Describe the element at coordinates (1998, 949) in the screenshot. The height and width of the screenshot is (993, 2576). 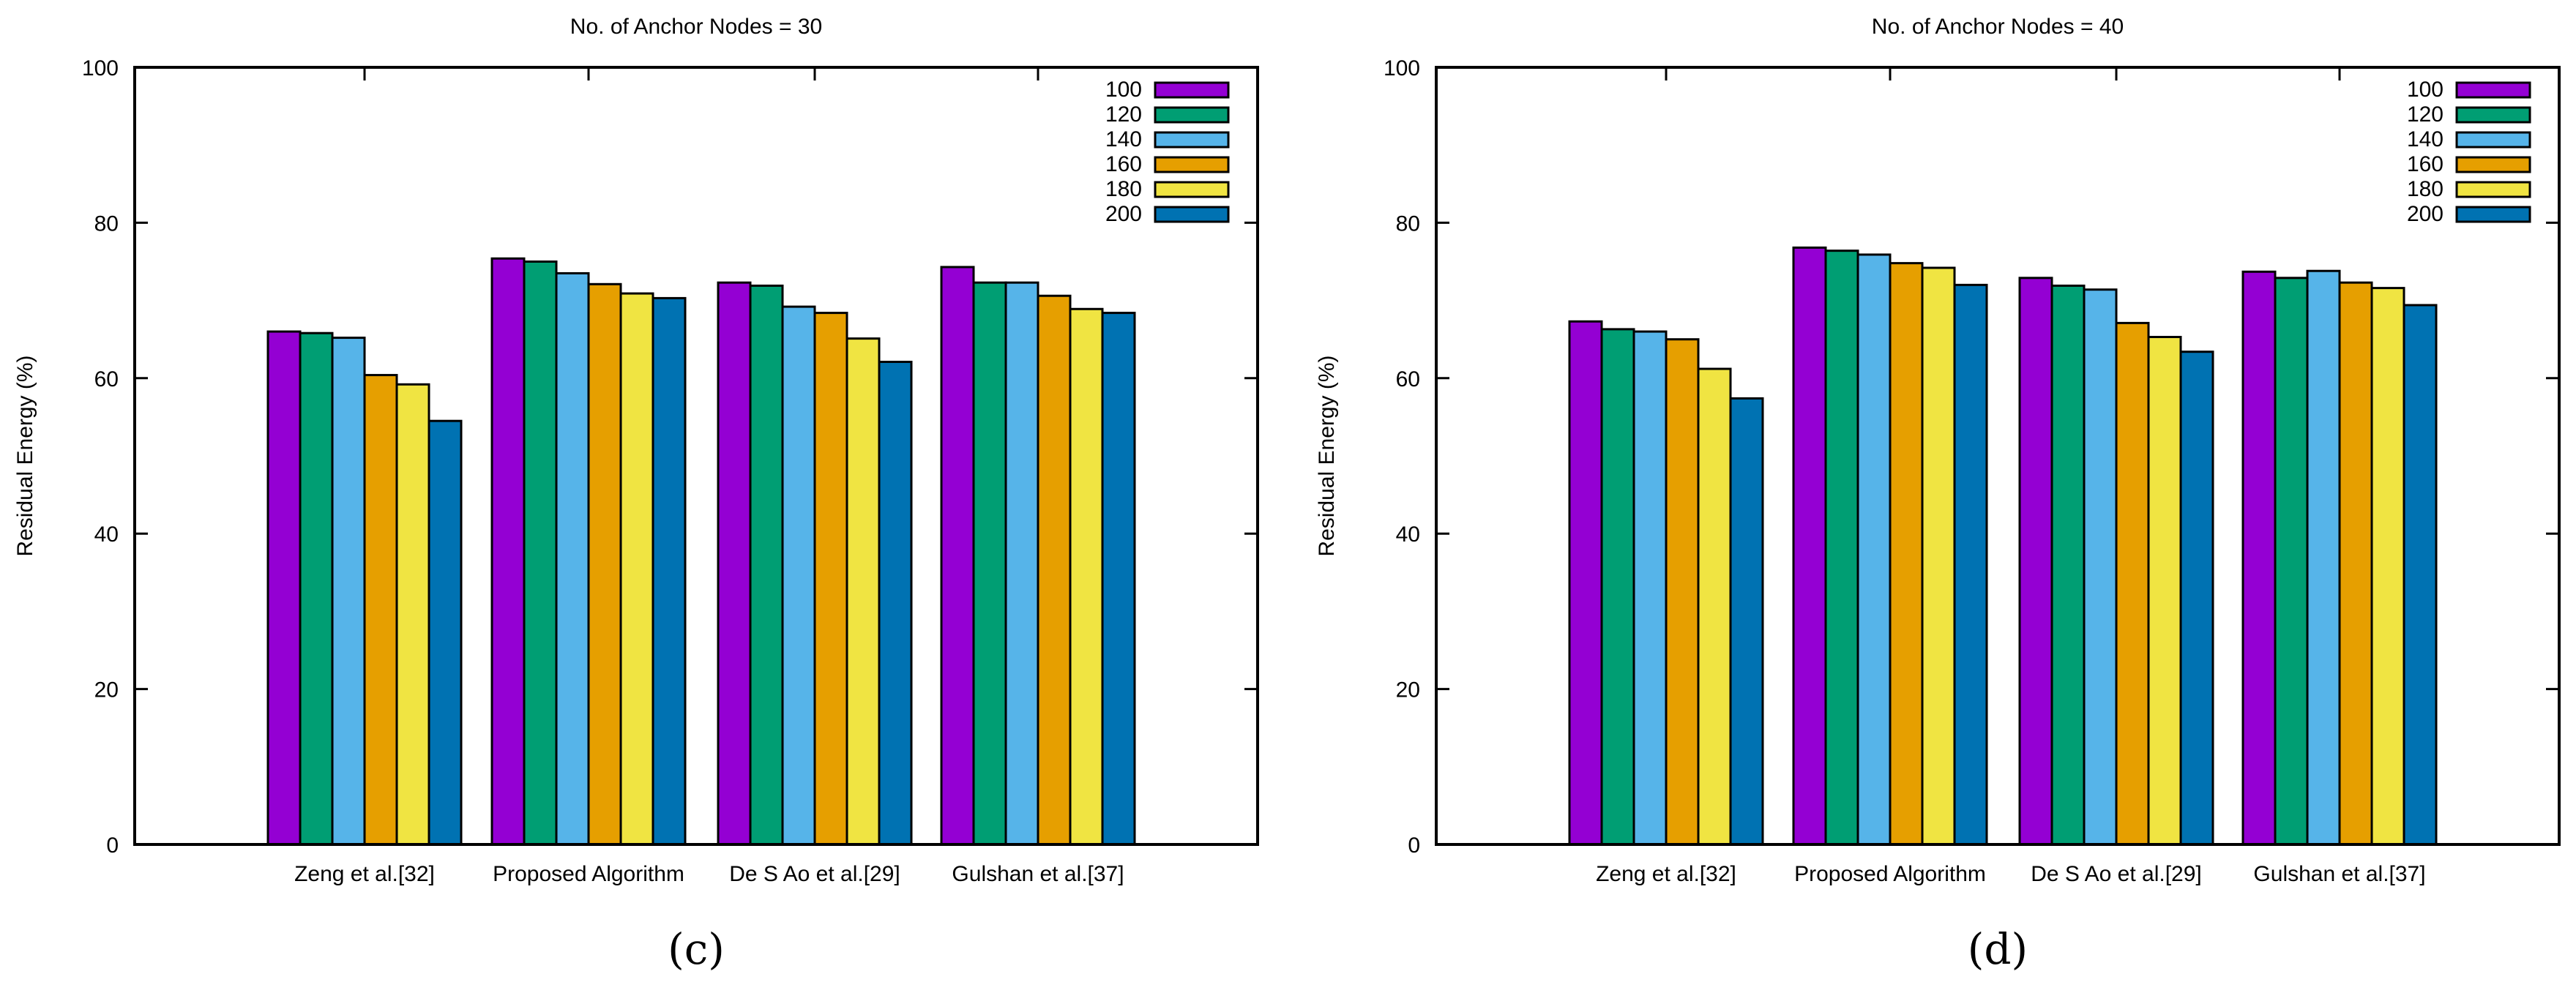
I see `panel-tag: (d)` at that location.